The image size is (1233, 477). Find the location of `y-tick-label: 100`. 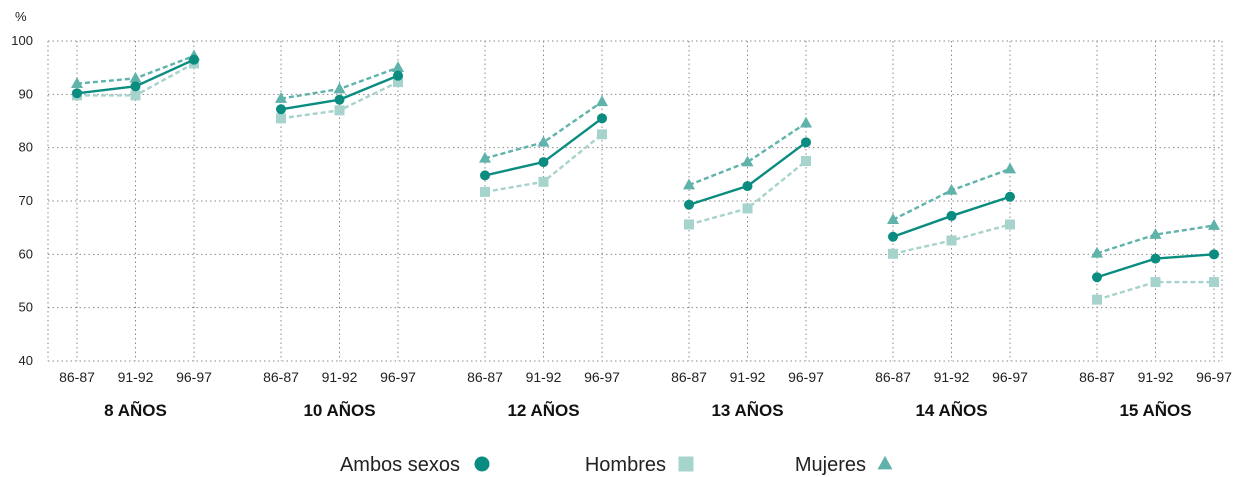

y-tick-label: 100 is located at coordinates (22, 40).